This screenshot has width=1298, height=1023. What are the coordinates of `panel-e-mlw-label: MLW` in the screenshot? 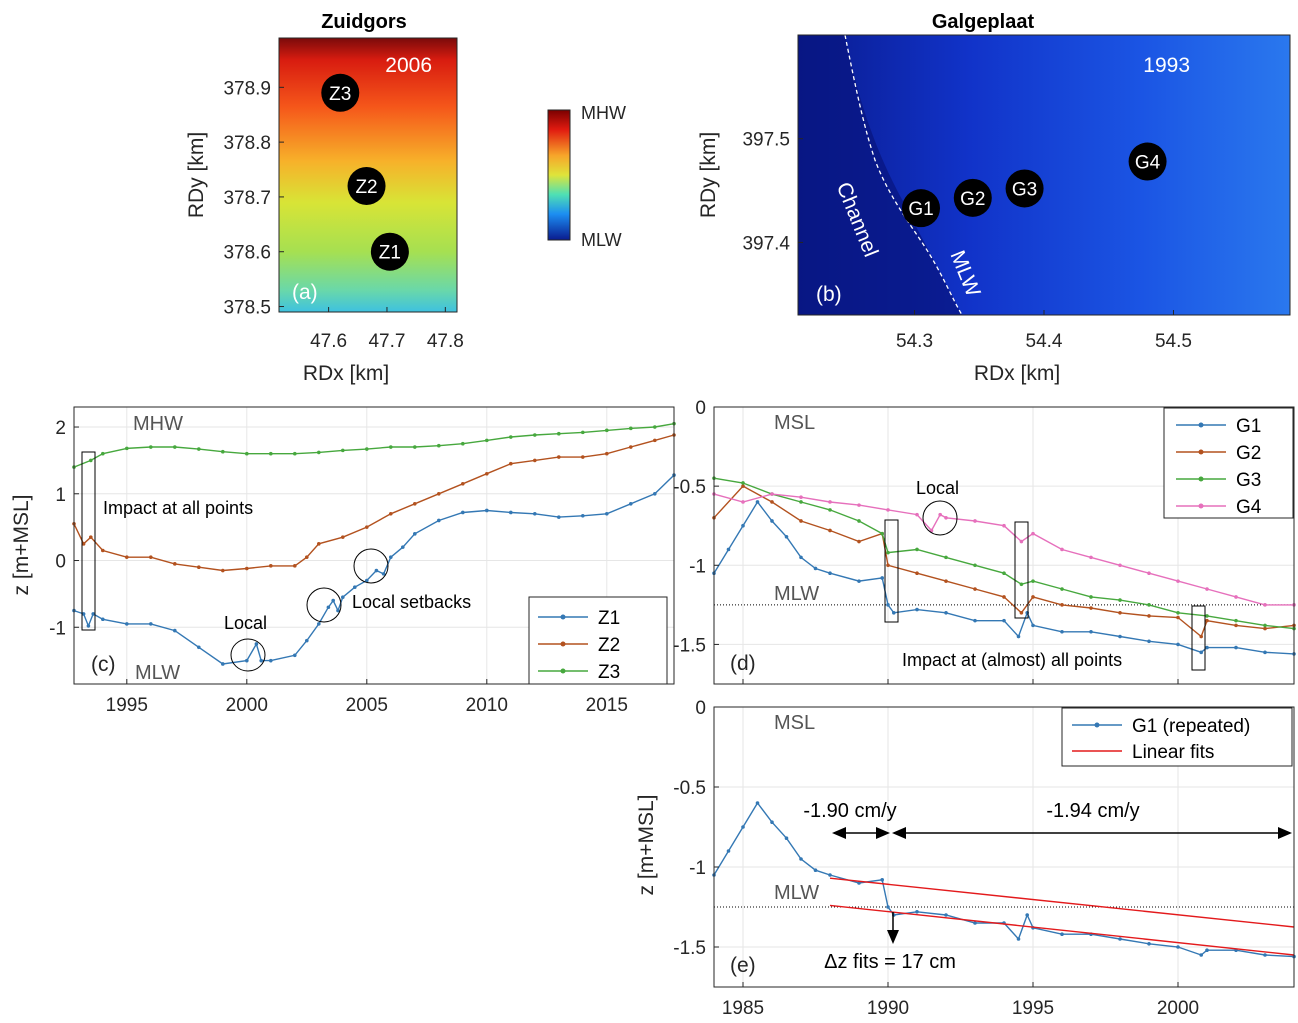 It's located at (796, 893).